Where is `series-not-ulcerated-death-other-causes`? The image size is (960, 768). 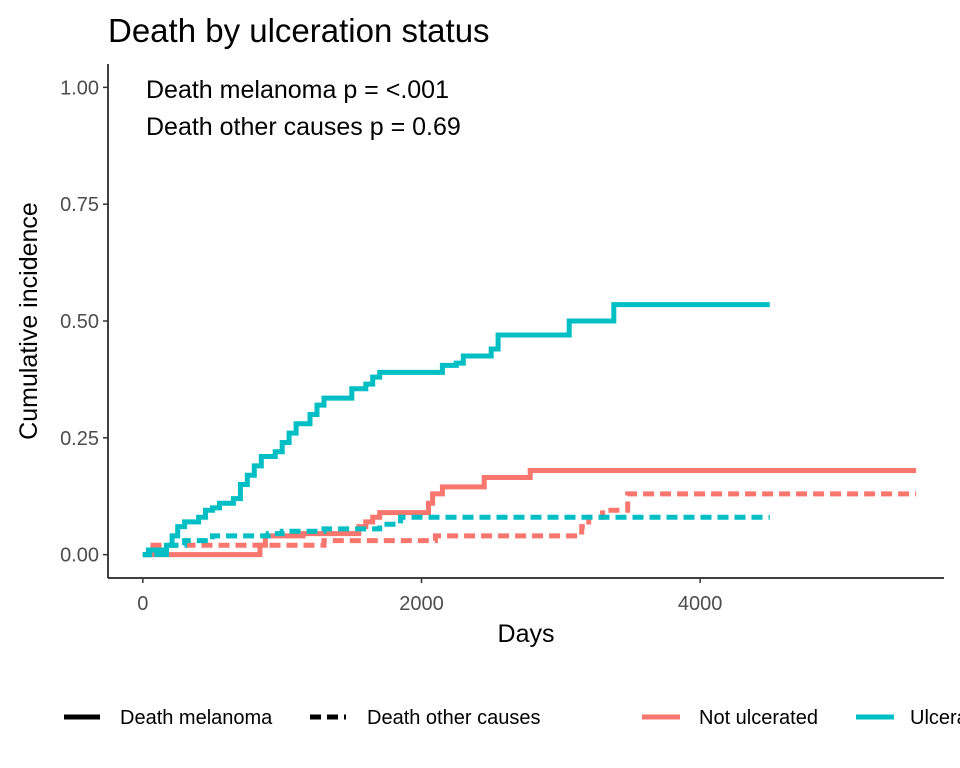 series-not-ulcerated-death-other-causes is located at coordinates (529, 524).